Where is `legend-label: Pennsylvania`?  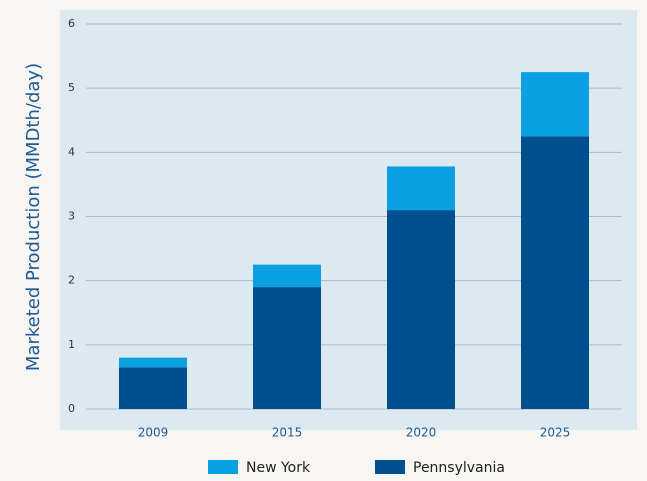 legend-label: Pennsylvania is located at coordinates (459, 468).